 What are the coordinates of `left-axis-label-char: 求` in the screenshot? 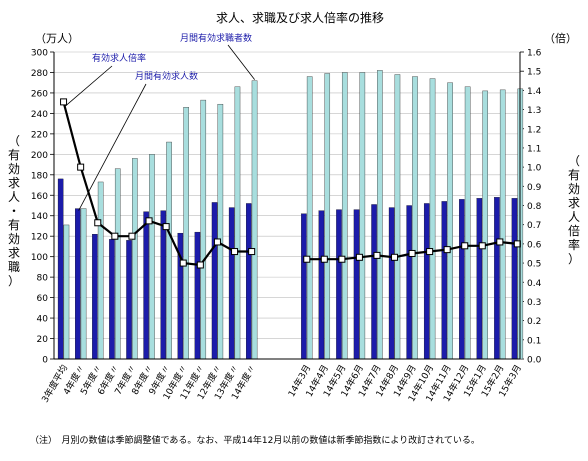 It's located at (14, 183).